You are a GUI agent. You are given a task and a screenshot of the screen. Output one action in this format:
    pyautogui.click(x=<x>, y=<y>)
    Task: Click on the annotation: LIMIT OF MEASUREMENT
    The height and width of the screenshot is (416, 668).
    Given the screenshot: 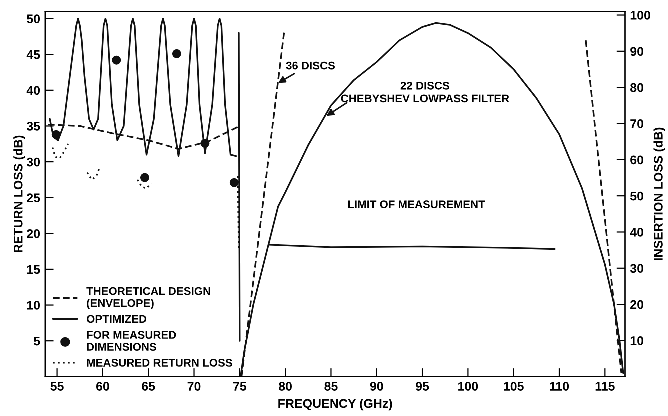 What is the action you would take?
    pyautogui.click(x=417, y=204)
    